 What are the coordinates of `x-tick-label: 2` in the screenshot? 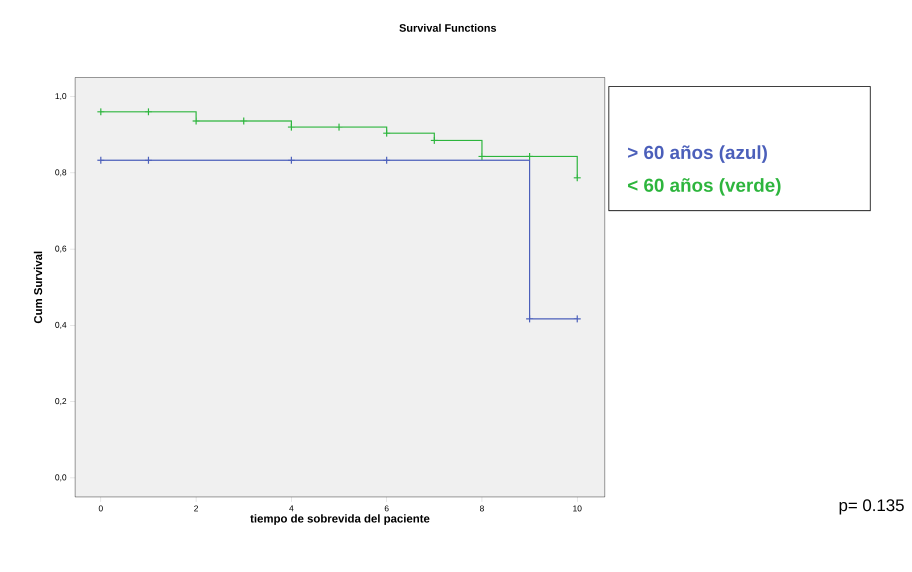 It's located at (196, 509).